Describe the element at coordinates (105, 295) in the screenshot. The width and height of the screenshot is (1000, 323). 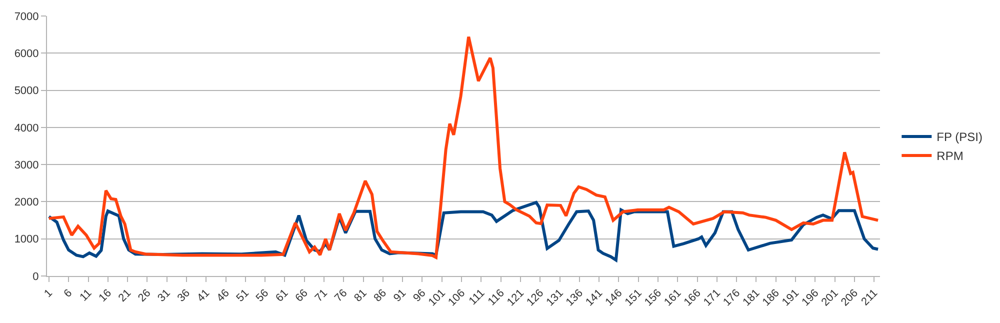
I see `x-tick-label: 16` at that location.